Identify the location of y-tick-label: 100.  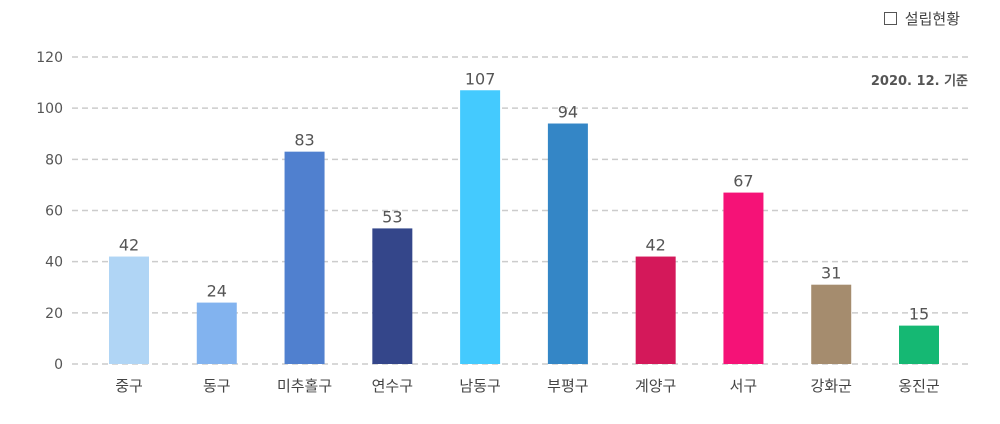
(49, 109).